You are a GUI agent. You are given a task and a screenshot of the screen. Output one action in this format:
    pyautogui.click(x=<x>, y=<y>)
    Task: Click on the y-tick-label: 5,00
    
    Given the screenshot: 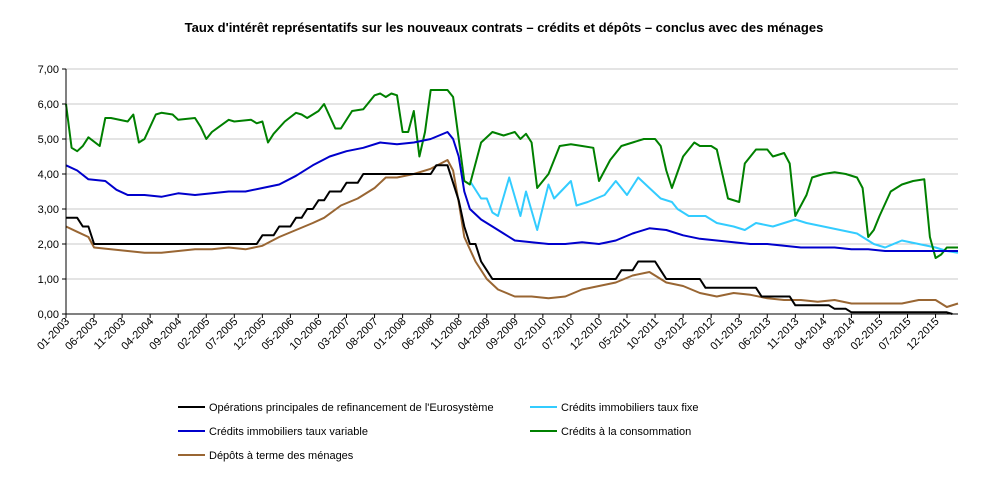 What is the action you would take?
    pyautogui.click(x=48, y=140)
    